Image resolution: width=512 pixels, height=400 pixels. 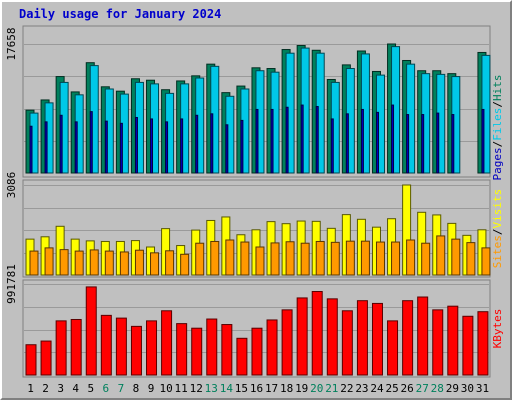 I want to click on x-tick-day-17: 17, so click(x=271, y=388).